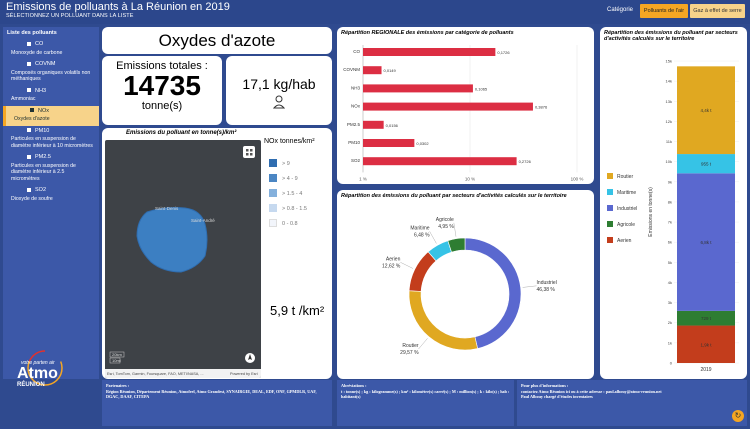  Describe the element at coordinates (354, 142) in the screenshot. I see `y-tick-label: PM10` at that location.